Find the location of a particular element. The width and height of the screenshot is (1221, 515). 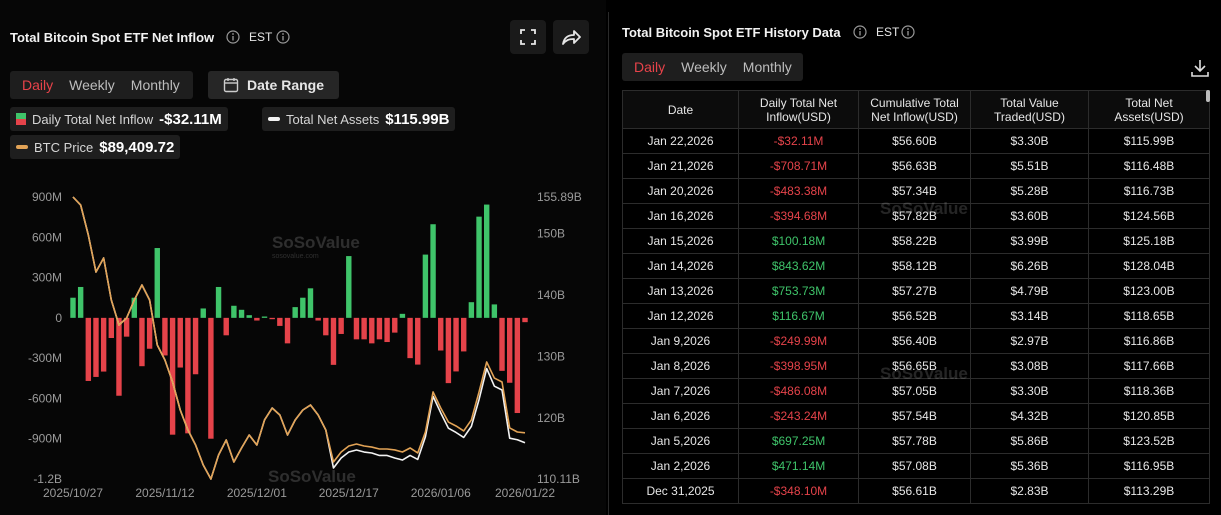

table-cell: $3.99B is located at coordinates (1030, 241).